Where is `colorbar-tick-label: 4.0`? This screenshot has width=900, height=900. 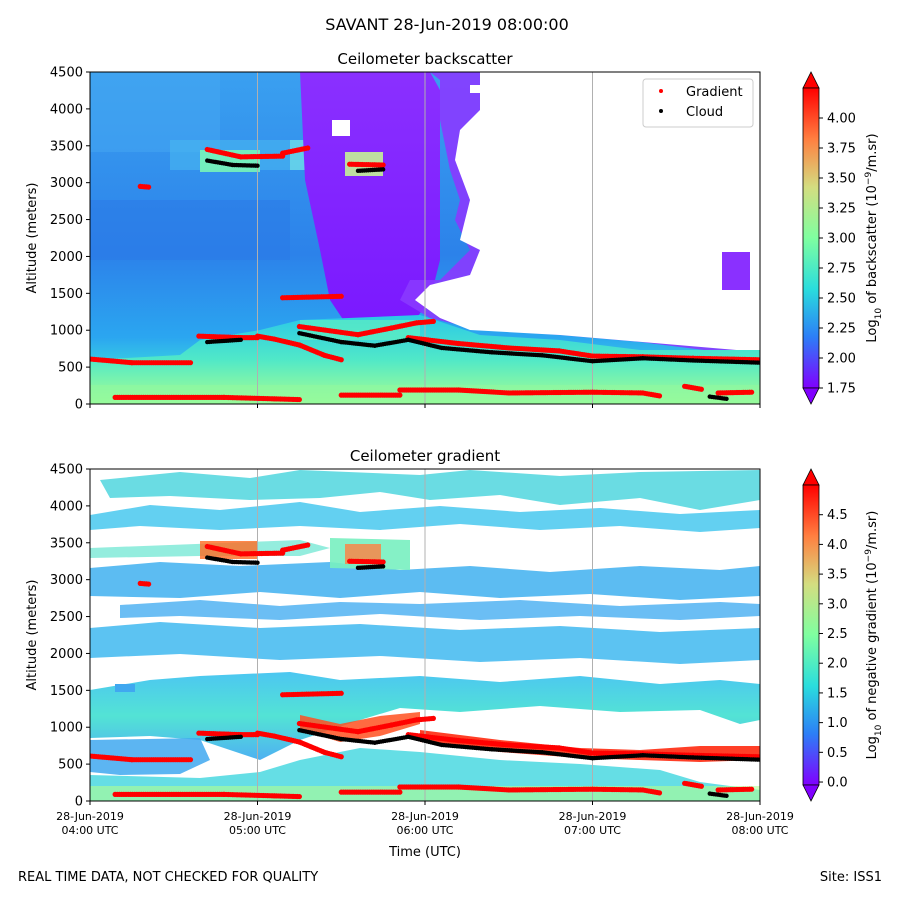
colorbar-tick-label: 4.0 is located at coordinates (837, 545).